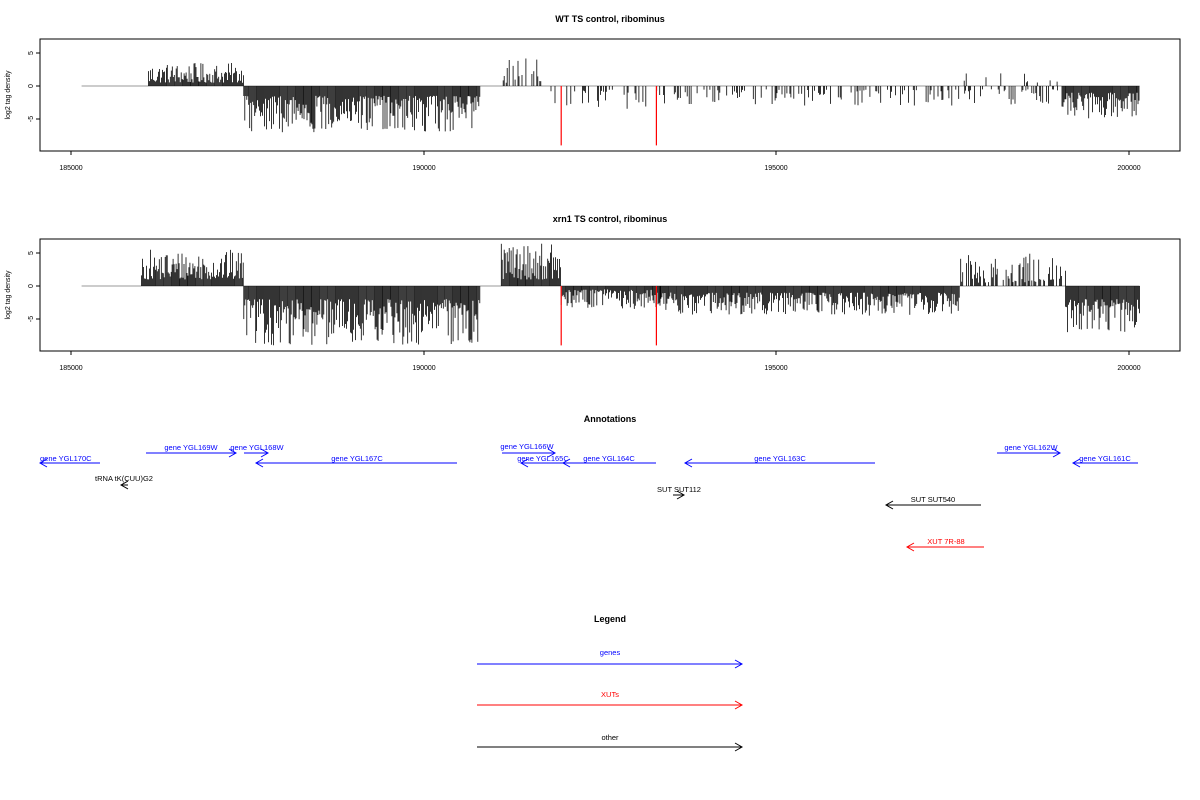  I want to click on annotation-label: gene YGL161C, so click(1105, 458).